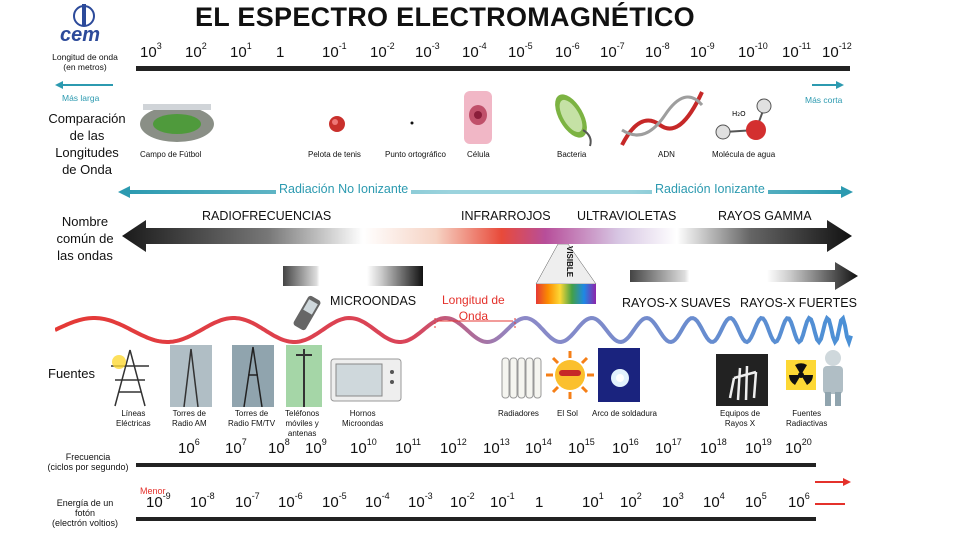 The height and width of the screenshot is (540, 960). What do you see at coordinates (366, 380) in the screenshot?
I see `microwave-oven-icon` at bounding box center [366, 380].